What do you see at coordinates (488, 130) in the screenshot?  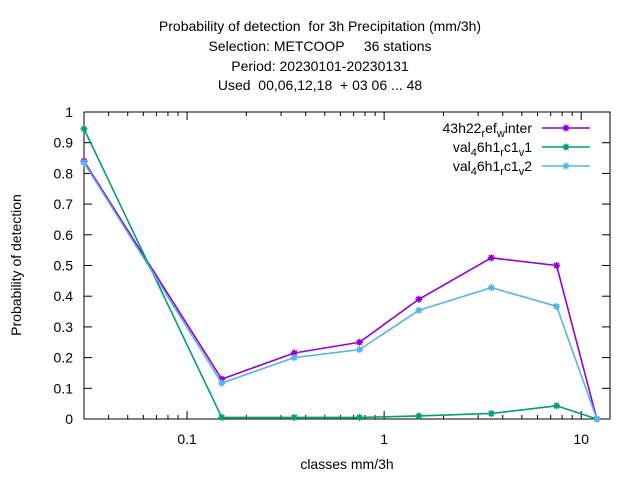 I see `legend-label-1: 43h22r​efw​inter` at bounding box center [488, 130].